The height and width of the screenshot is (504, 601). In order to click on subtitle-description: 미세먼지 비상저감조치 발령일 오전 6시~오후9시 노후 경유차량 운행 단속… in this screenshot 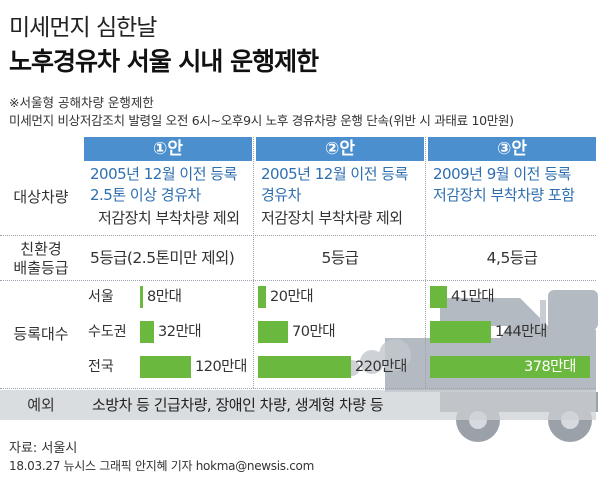, I will do `click(261, 120)`.